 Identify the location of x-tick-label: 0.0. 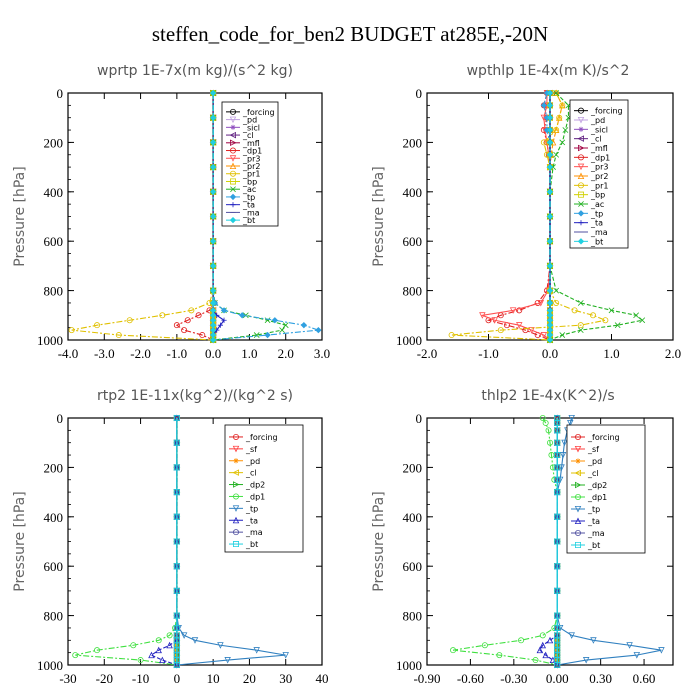
(550, 353).